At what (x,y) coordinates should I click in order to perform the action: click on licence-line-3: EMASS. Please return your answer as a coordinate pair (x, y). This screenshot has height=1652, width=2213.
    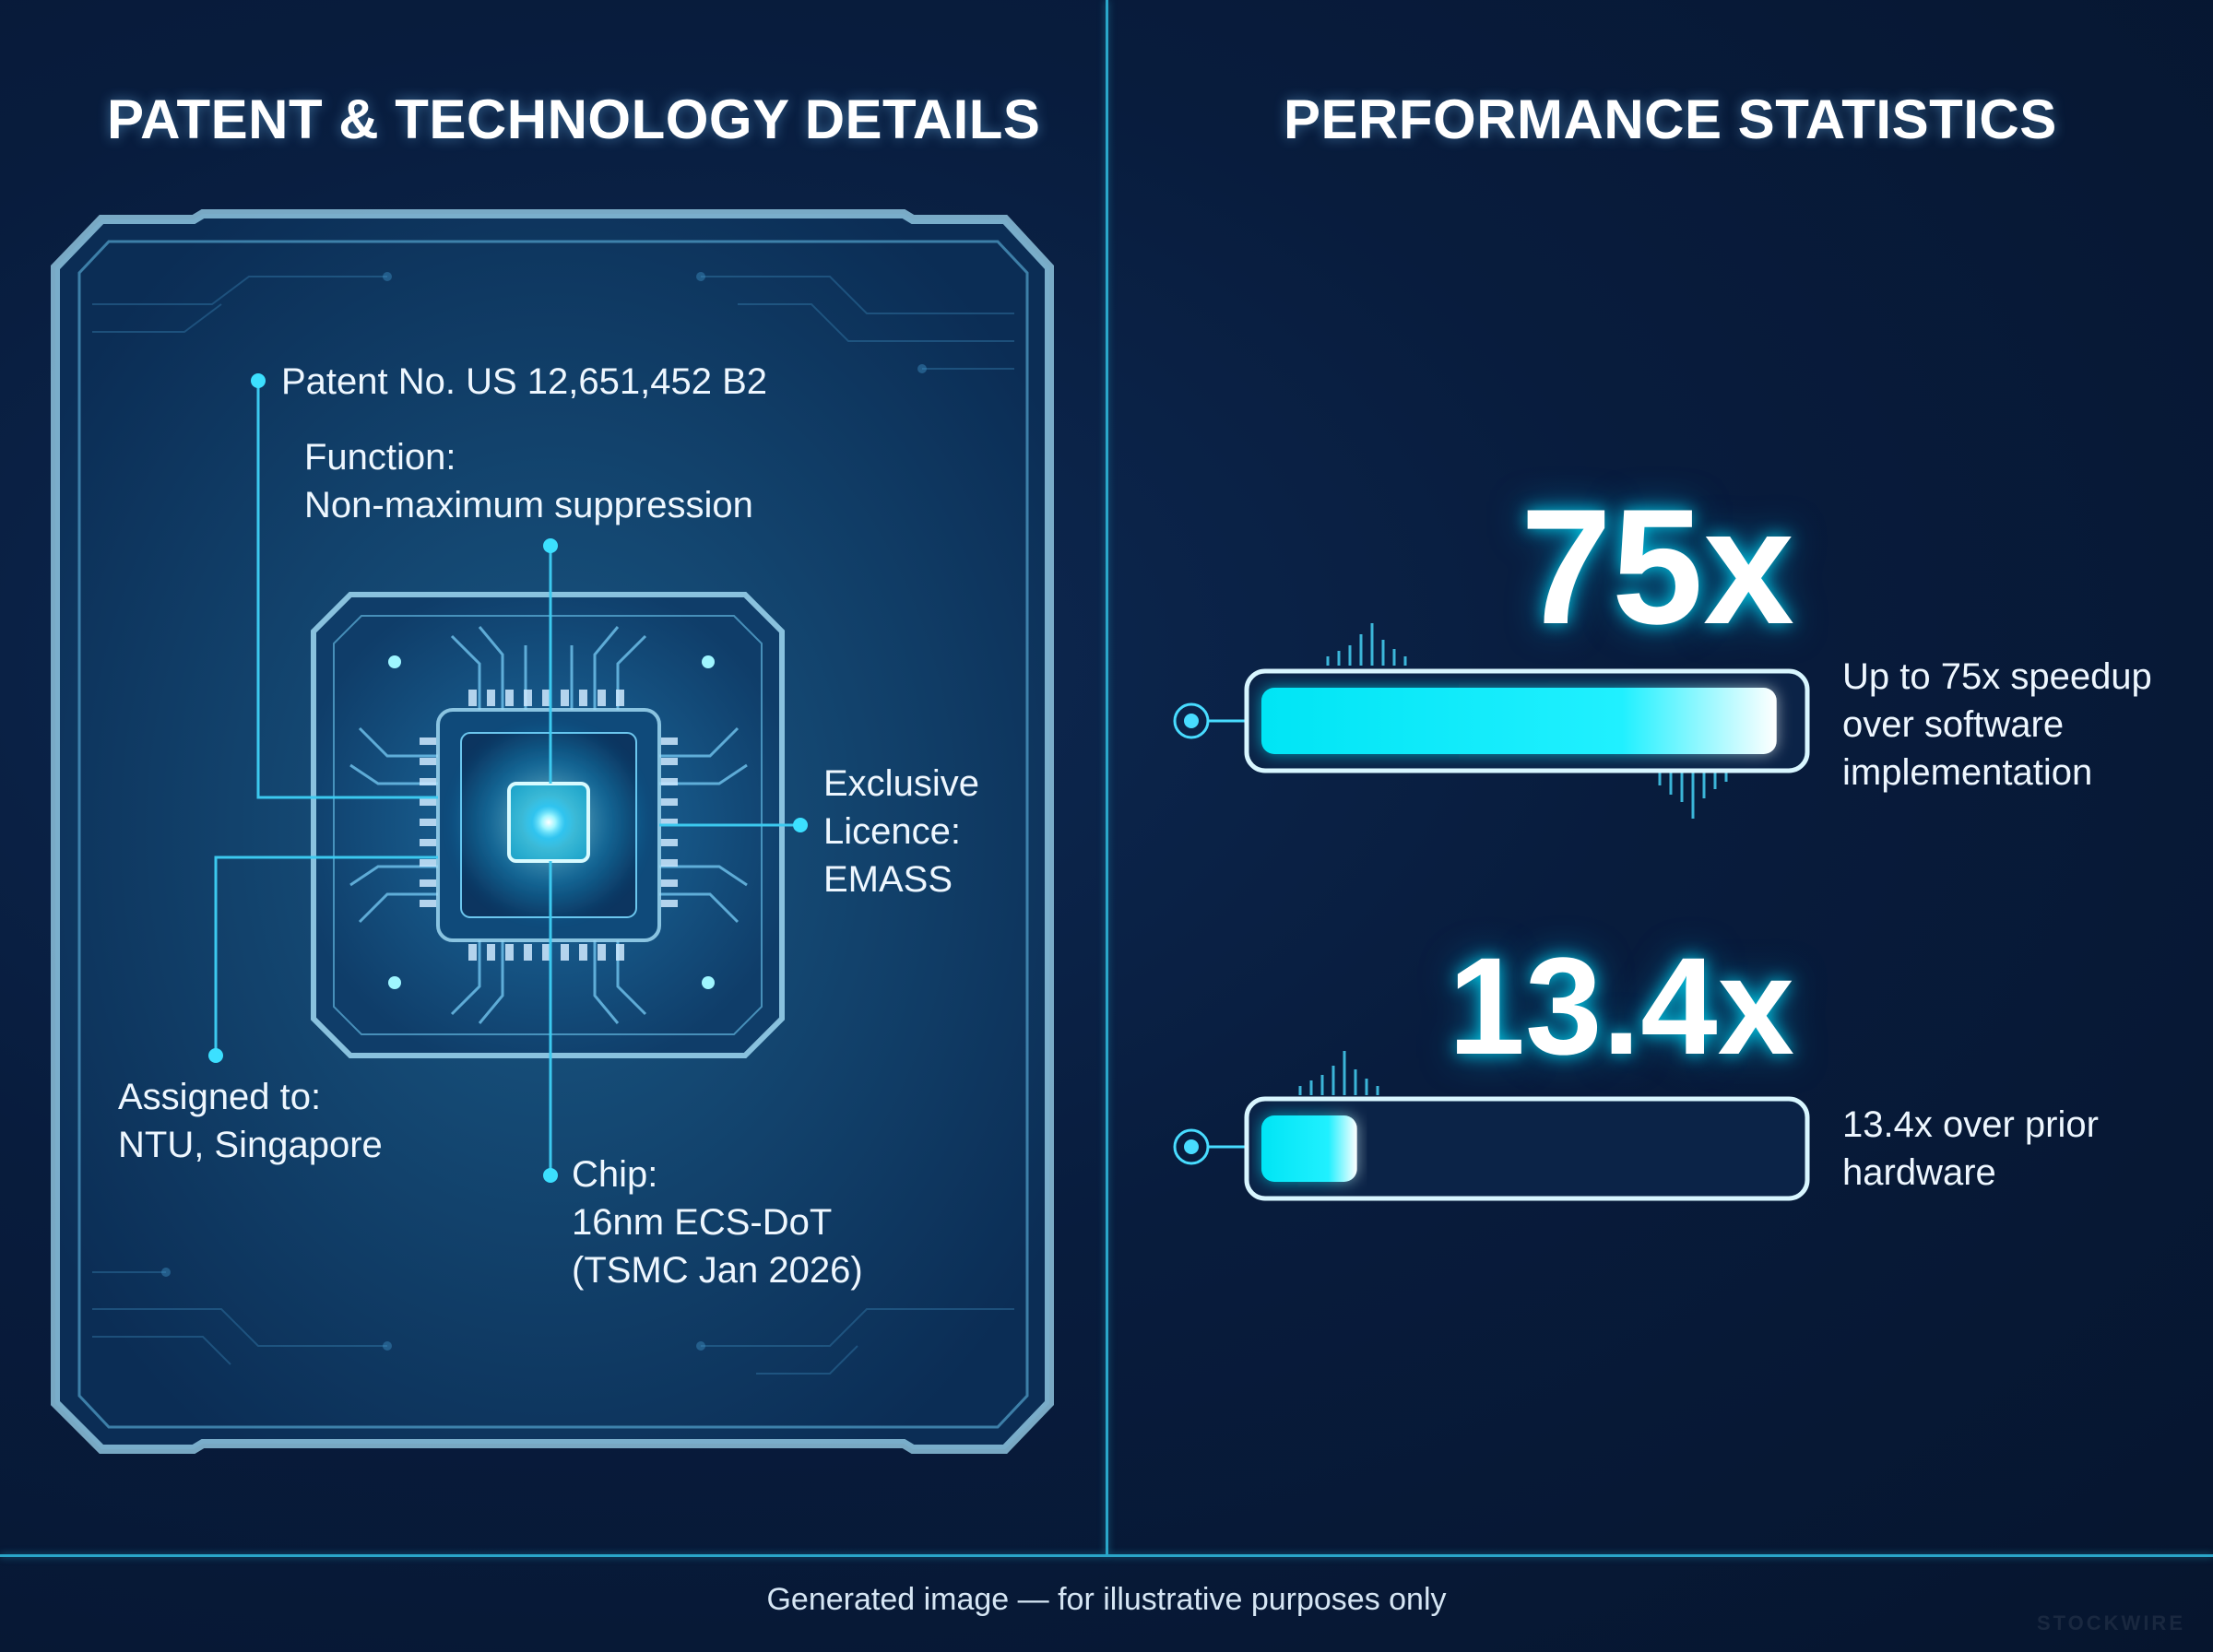
    Looking at the image, I should click on (888, 879).